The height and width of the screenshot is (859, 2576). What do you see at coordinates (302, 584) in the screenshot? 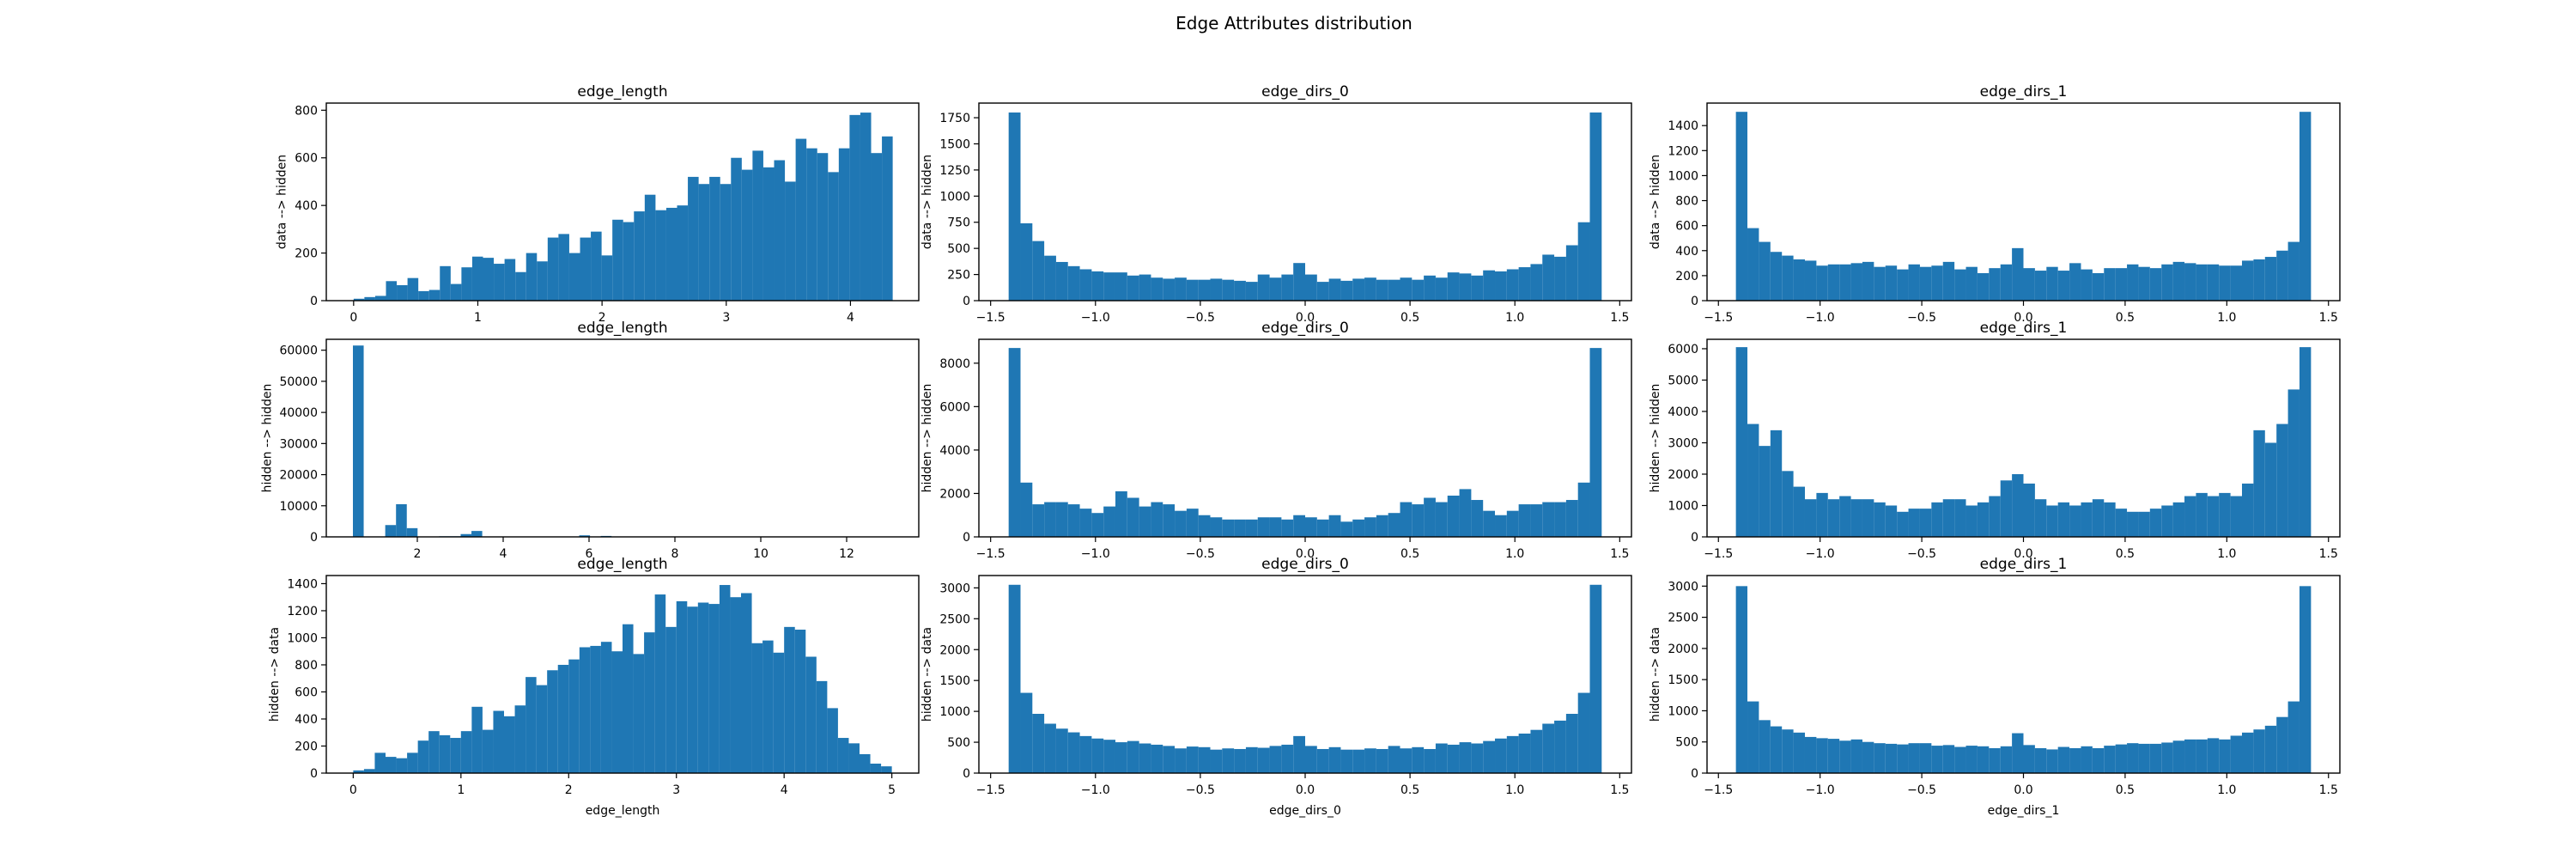
I see `y-tick-label: 1400` at bounding box center [302, 584].